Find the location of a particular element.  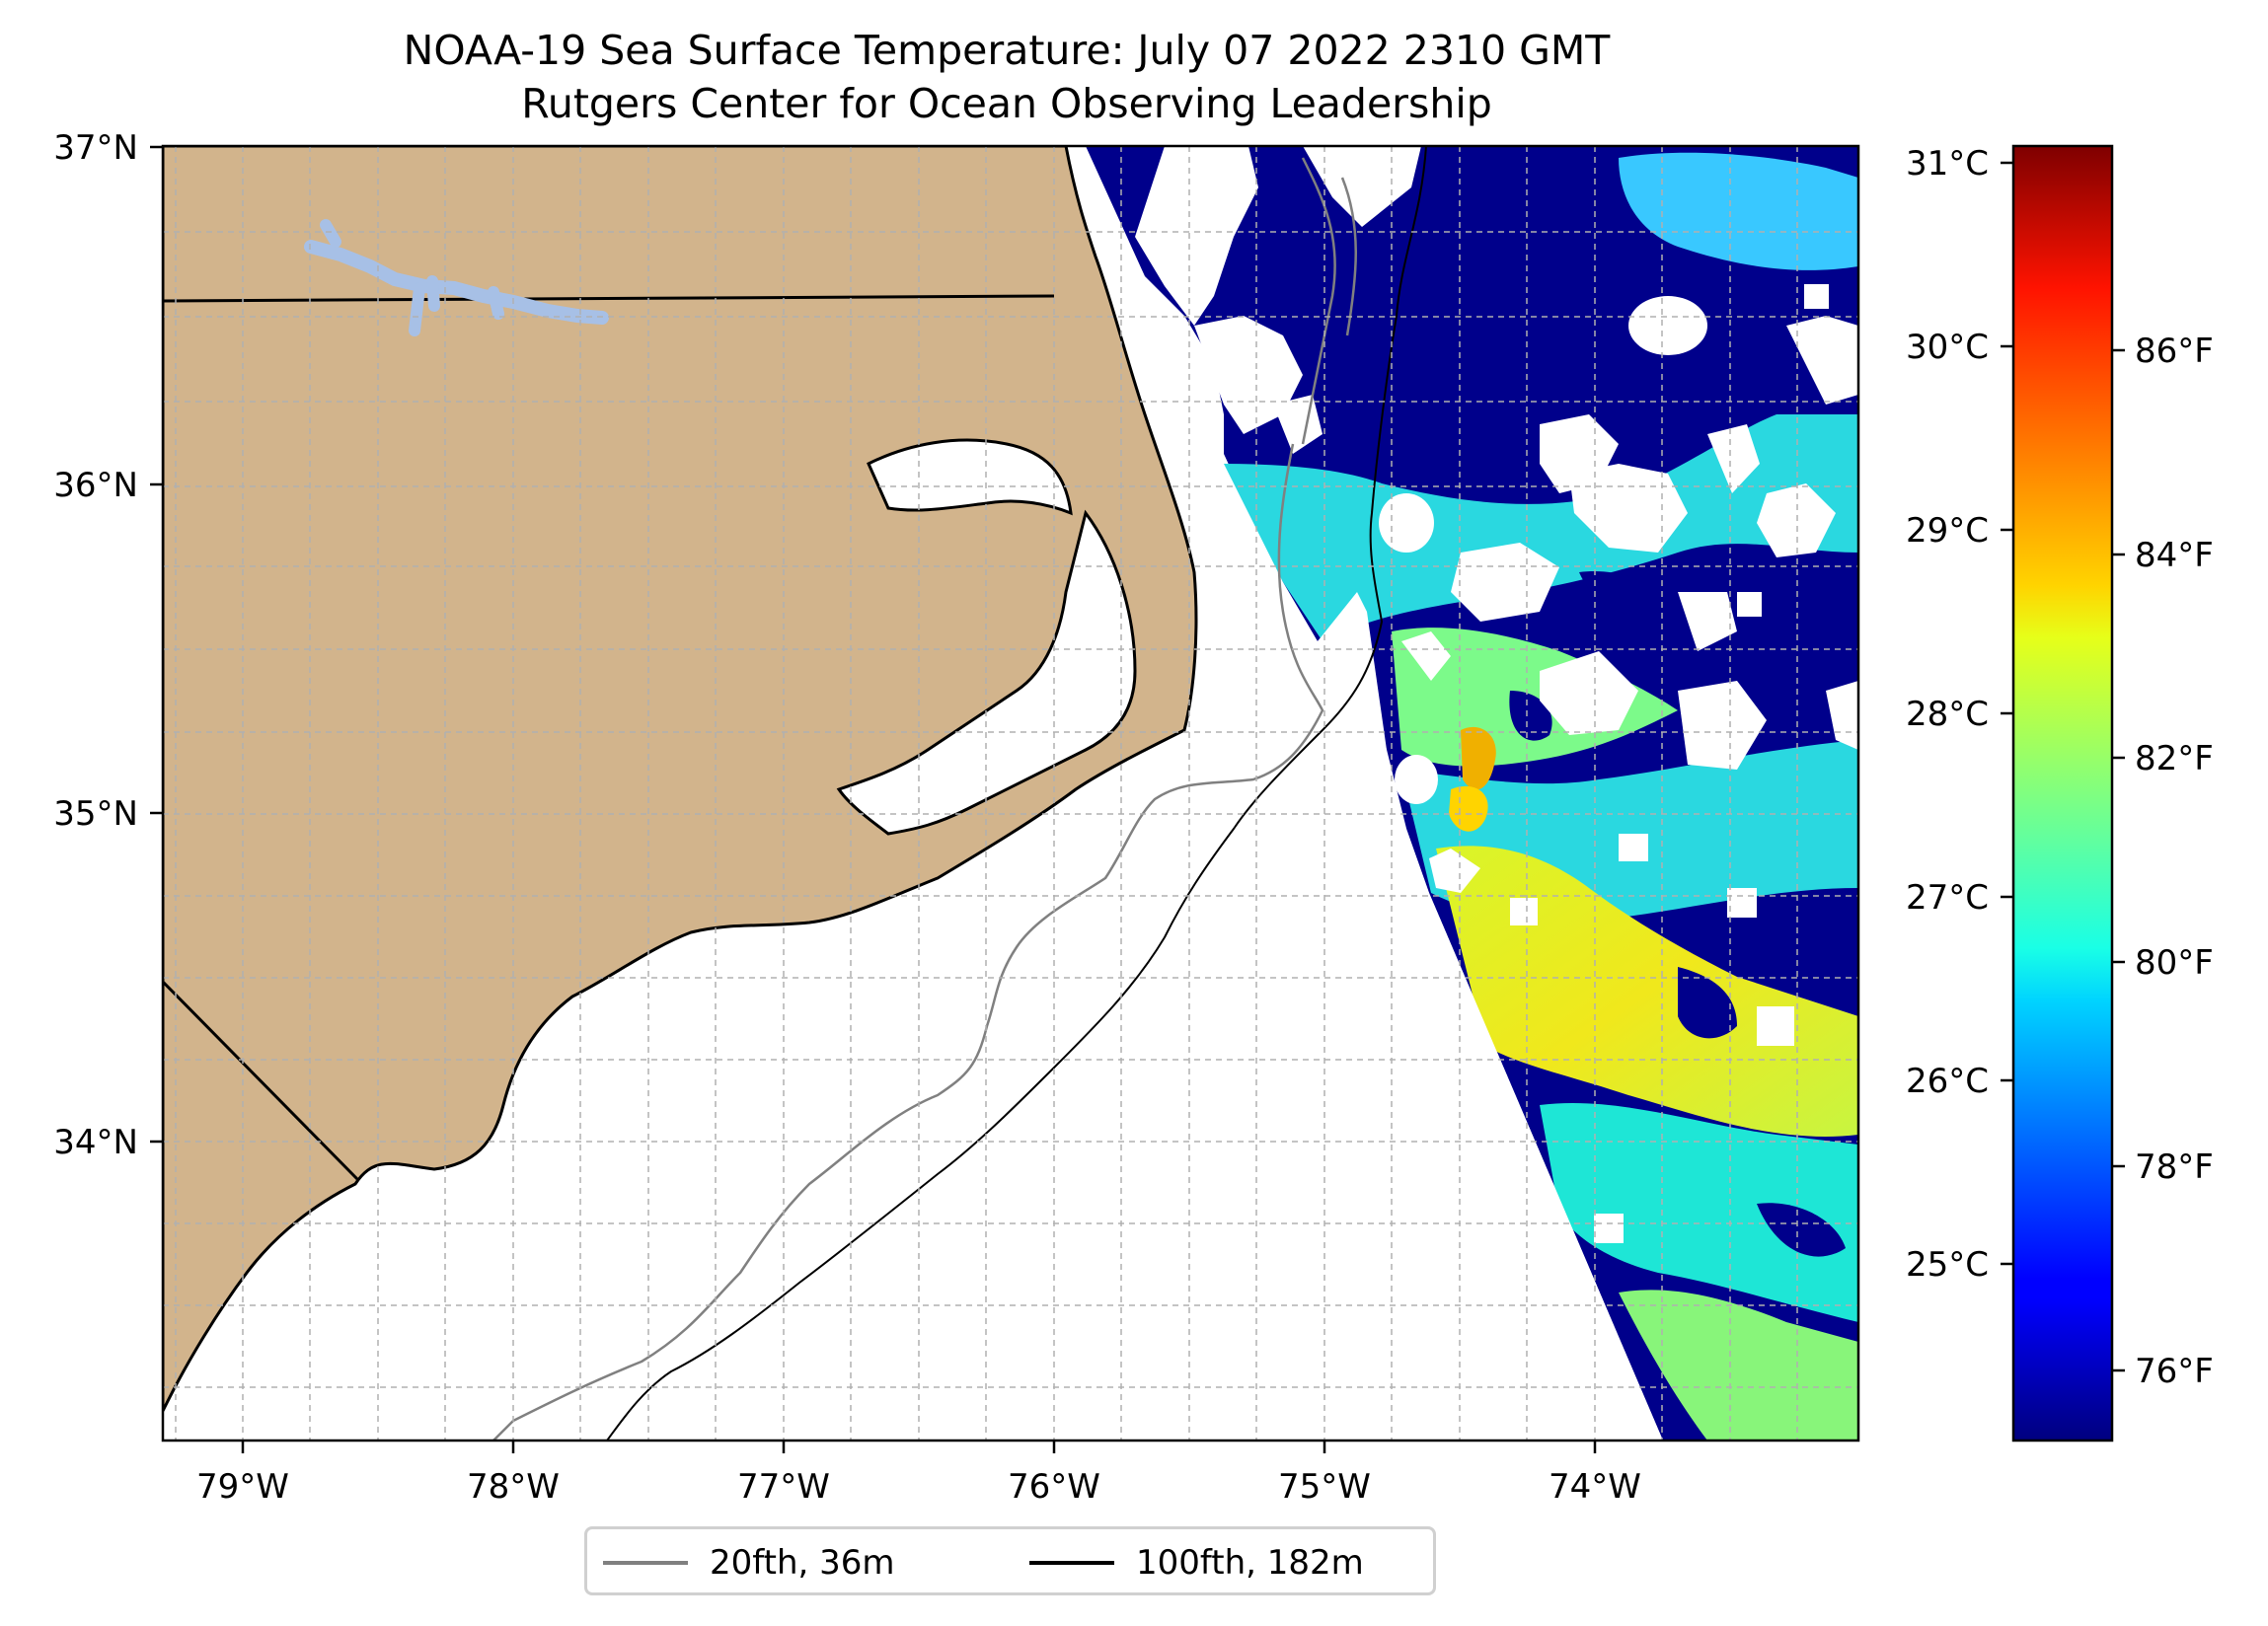

lat-label: 37°N is located at coordinates (96, 148).